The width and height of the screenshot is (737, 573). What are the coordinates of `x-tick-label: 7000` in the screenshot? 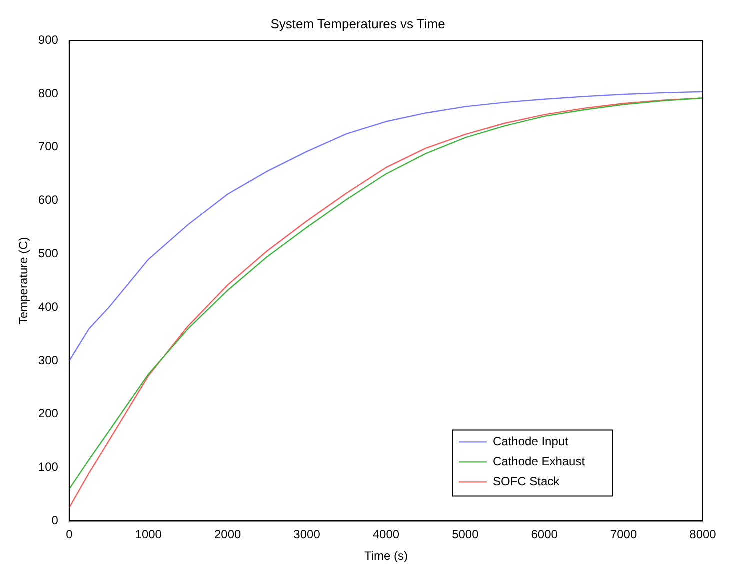 It's located at (624, 535).